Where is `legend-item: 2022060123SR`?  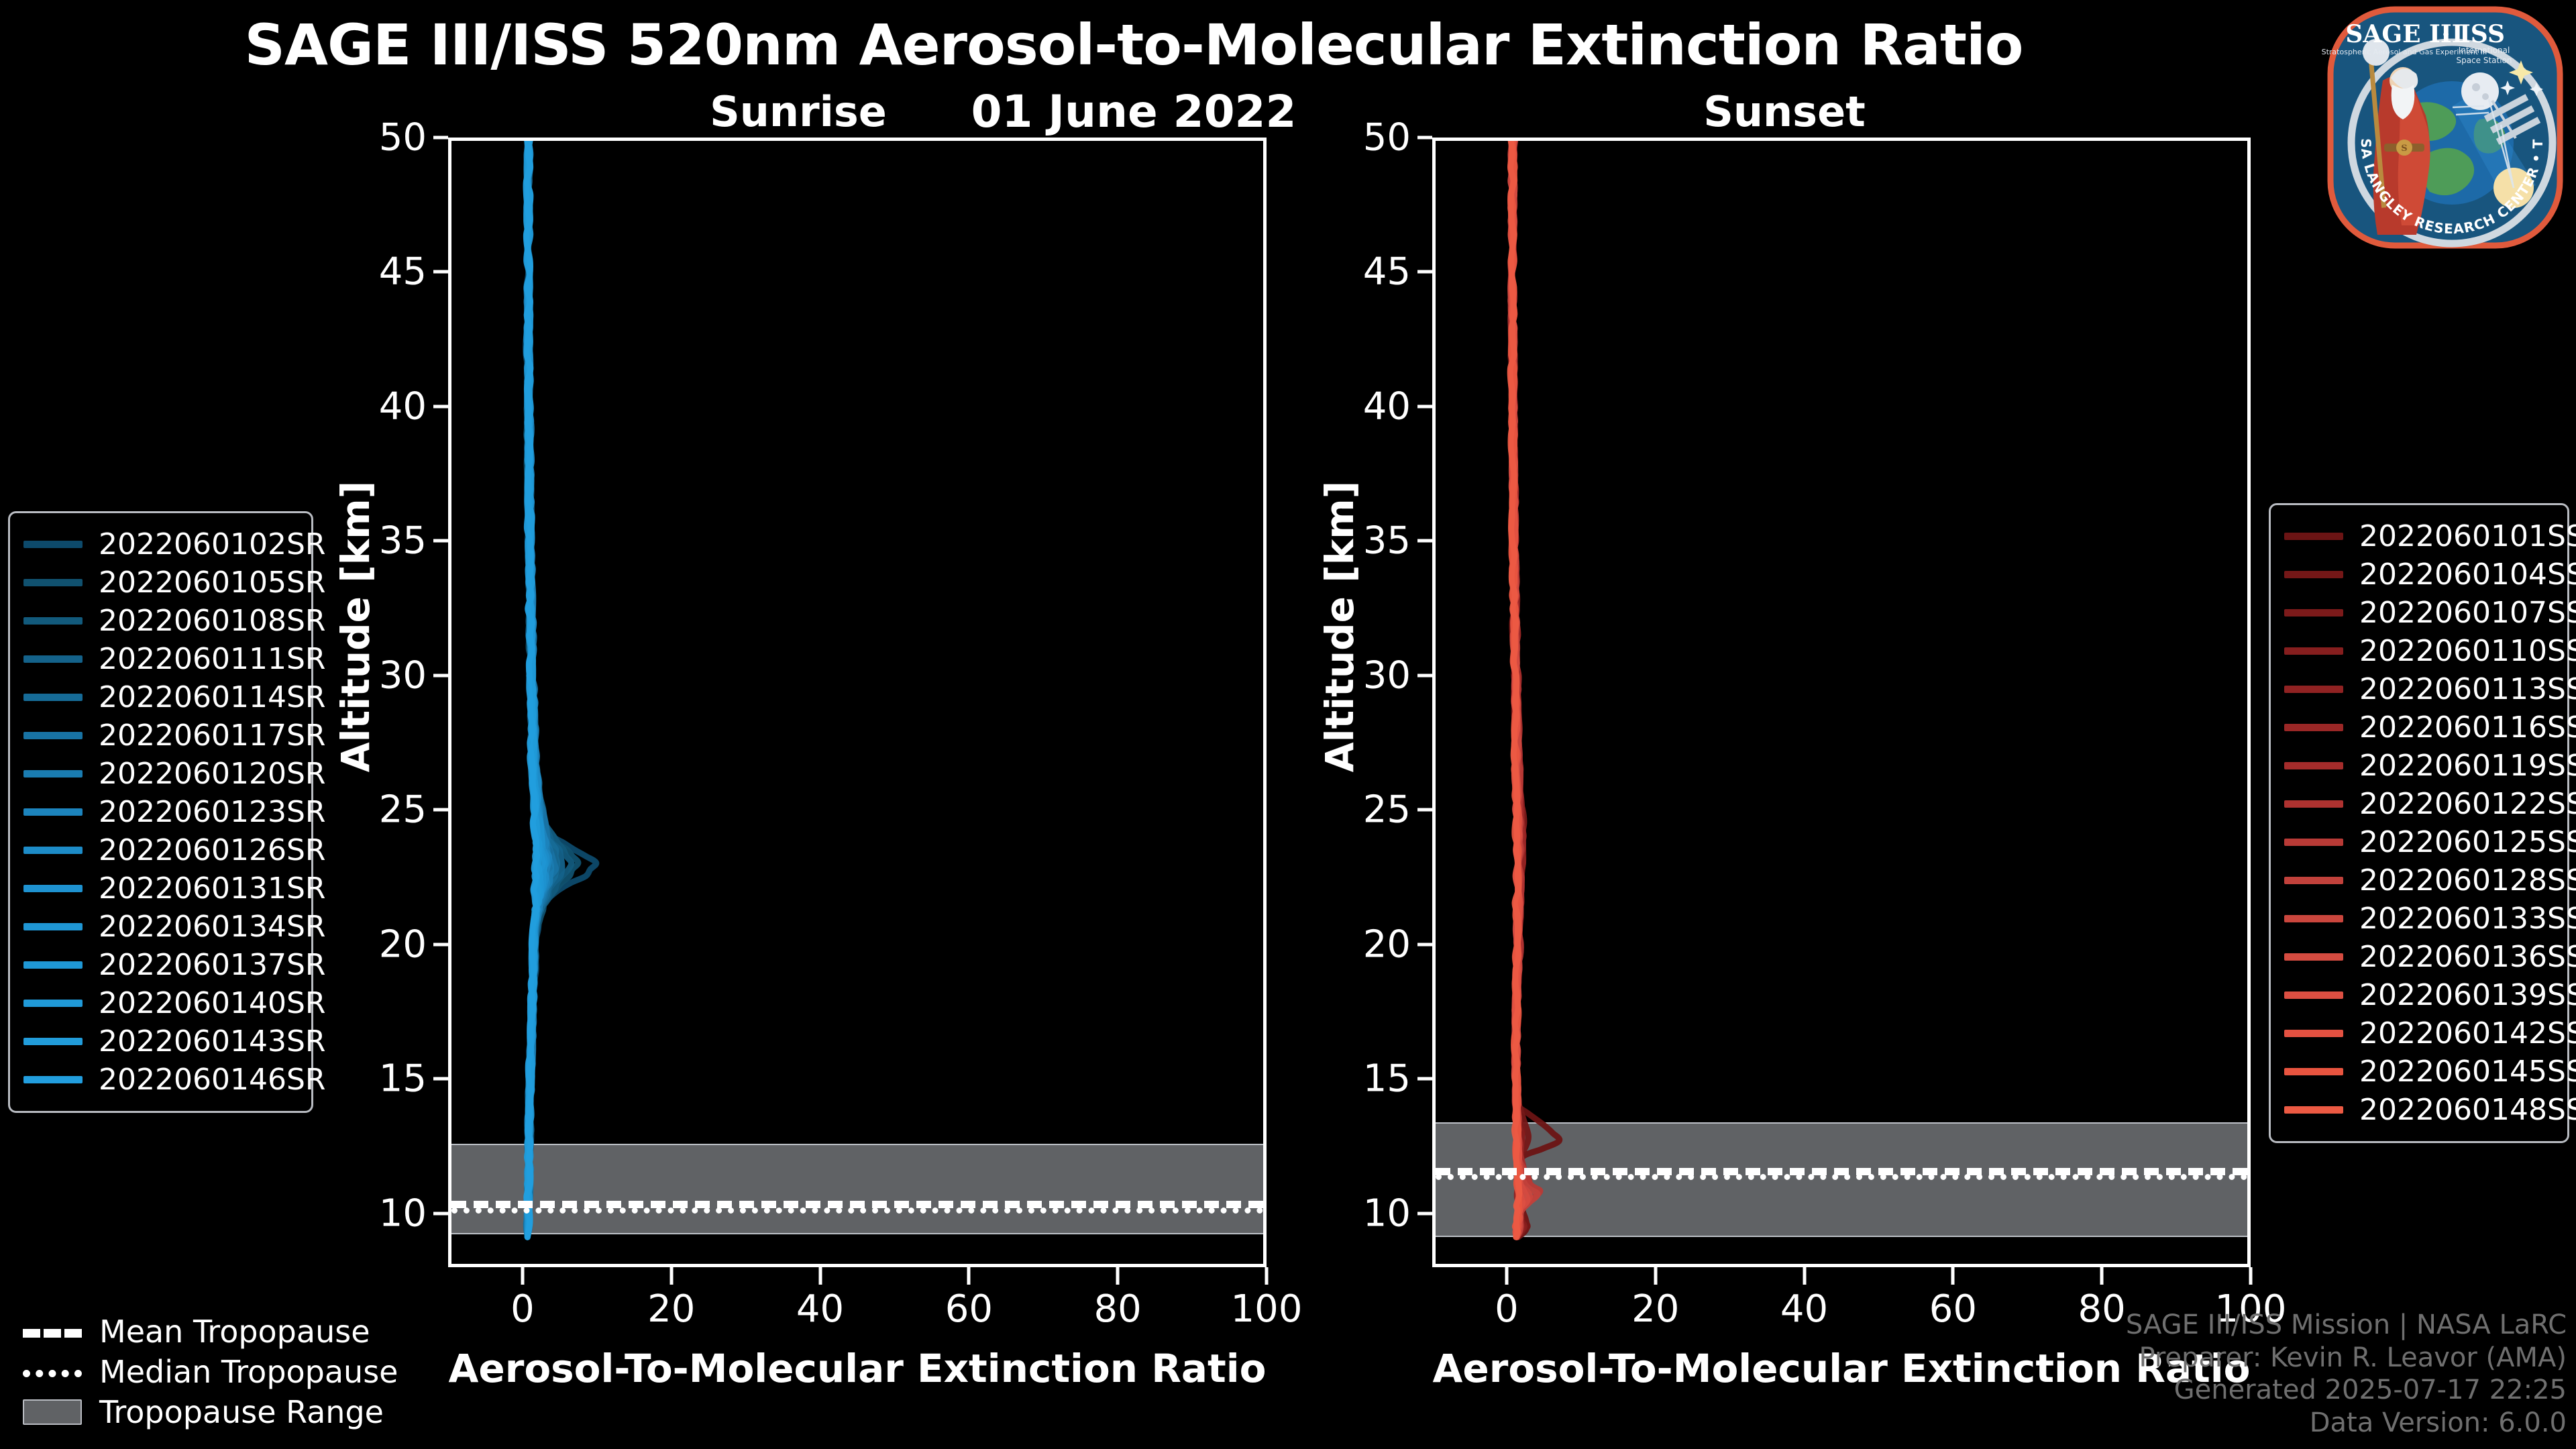 legend-item: 2022060123SR is located at coordinates (174, 812).